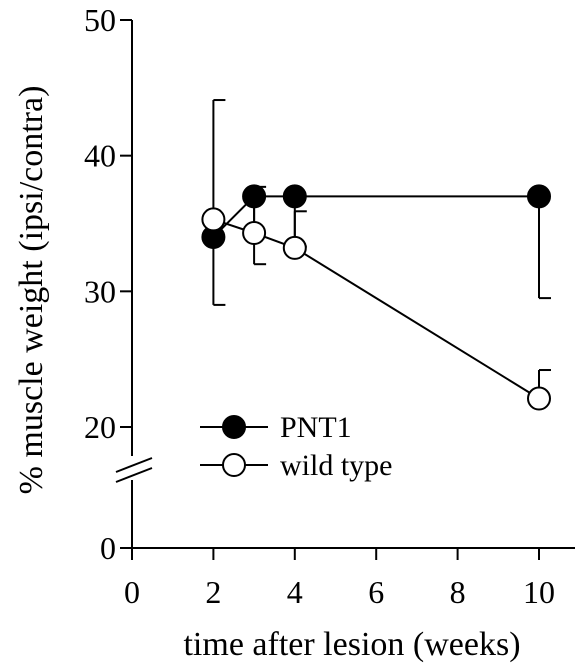 The width and height of the screenshot is (585, 670). Describe the element at coordinates (100, 156) in the screenshot. I see `y-tick-label: 40` at that location.